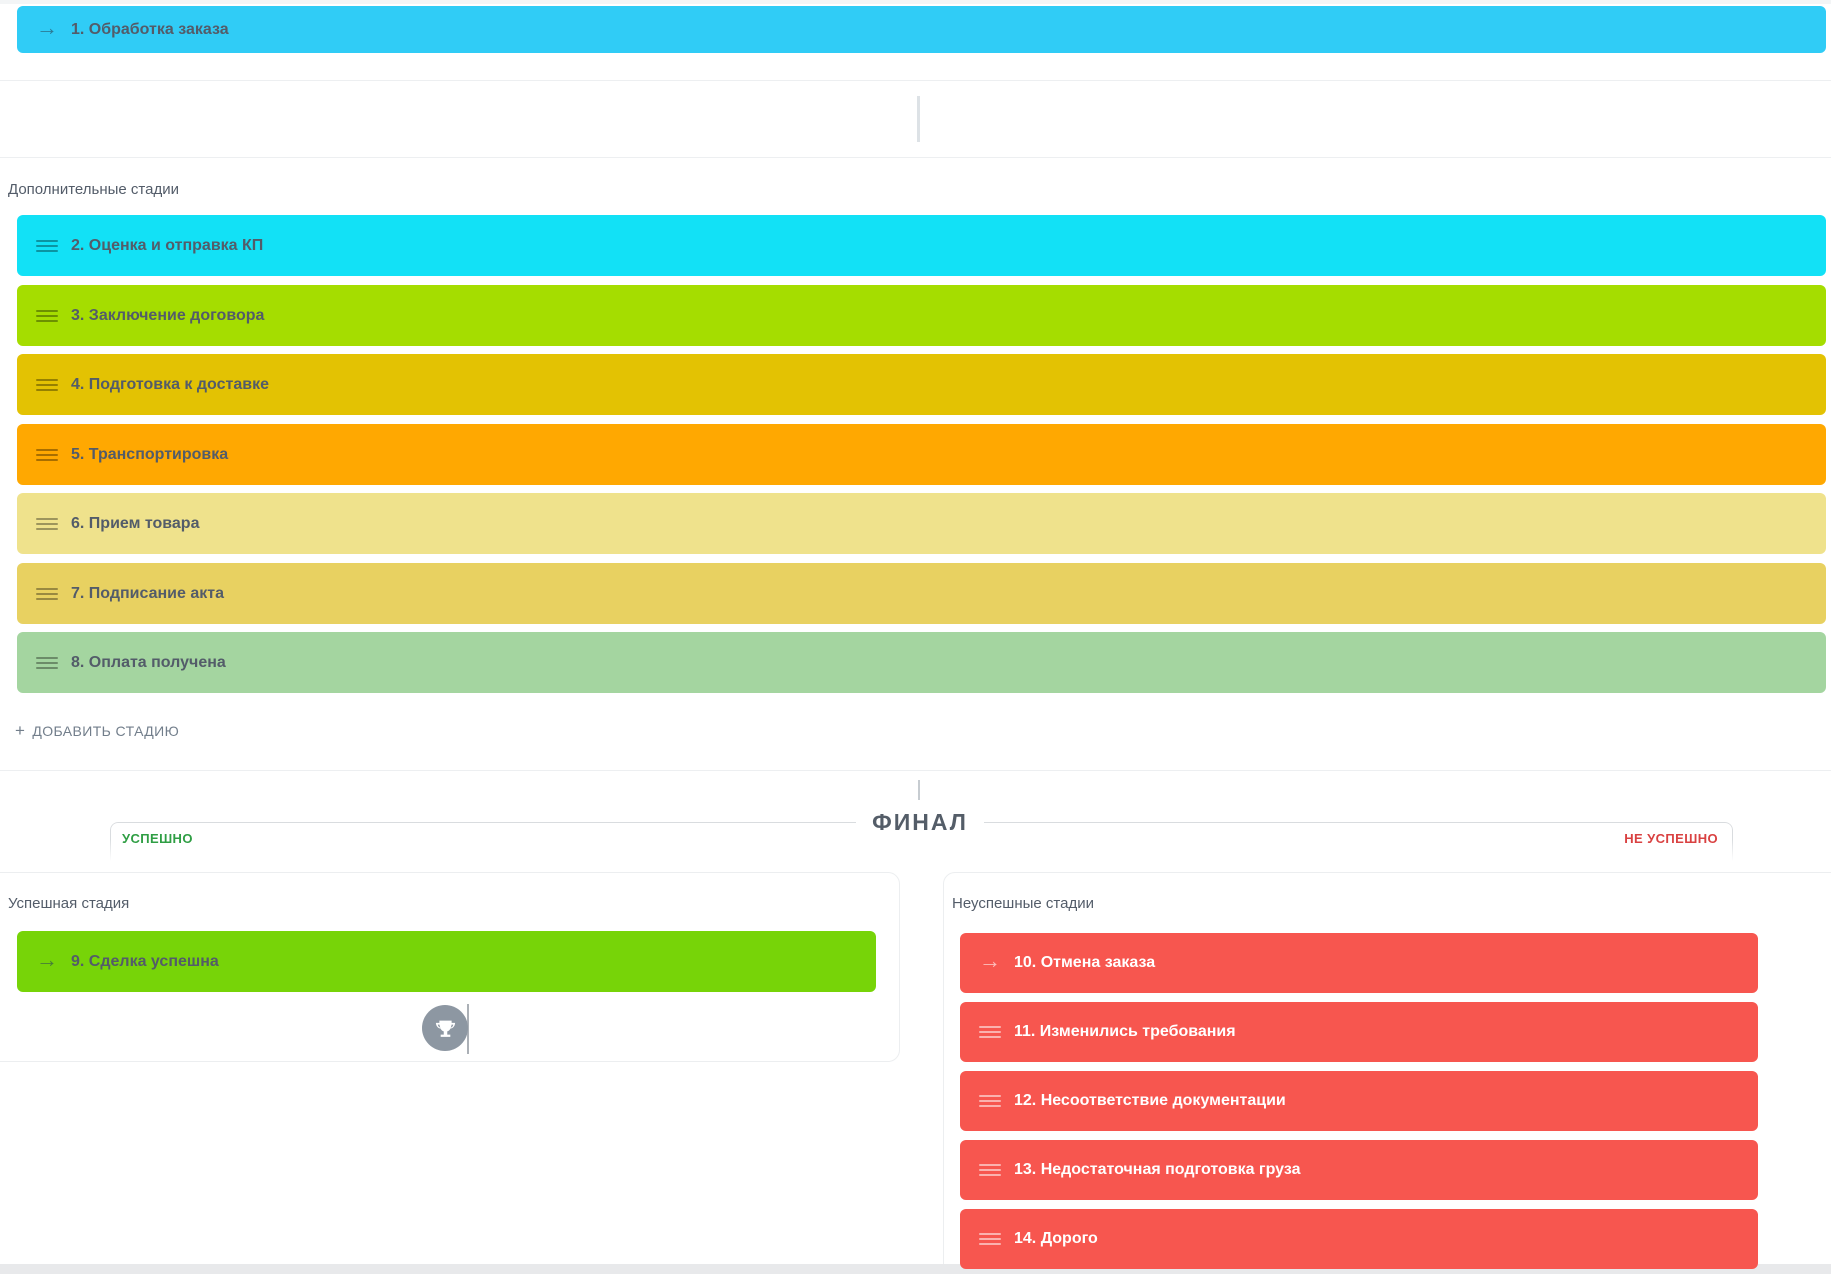 The height and width of the screenshot is (1274, 1831). What do you see at coordinates (1359, 1239) in the screenshot?
I see `stage-bar-14: 14. Дорого` at bounding box center [1359, 1239].